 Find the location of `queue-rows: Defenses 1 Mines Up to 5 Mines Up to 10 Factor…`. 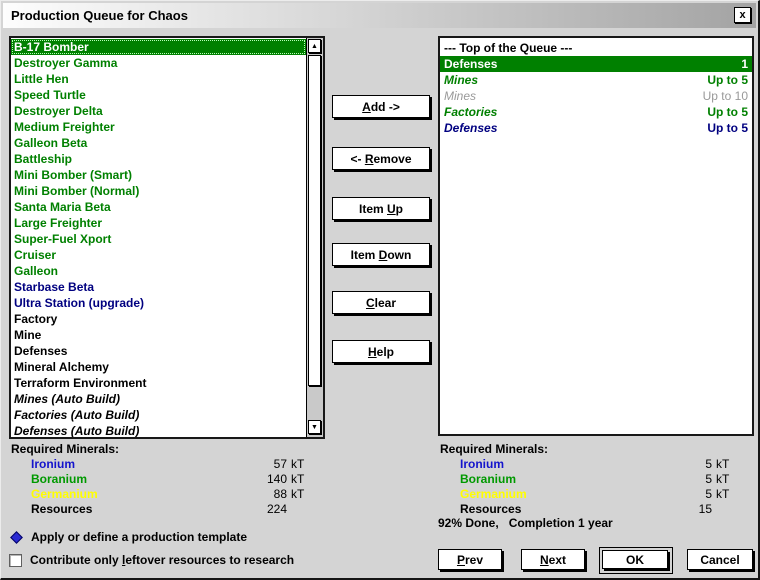

queue-rows: Defenses 1 Mines Up to 5 Mines Up to 10 Factor… is located at coordinates (596, 96).